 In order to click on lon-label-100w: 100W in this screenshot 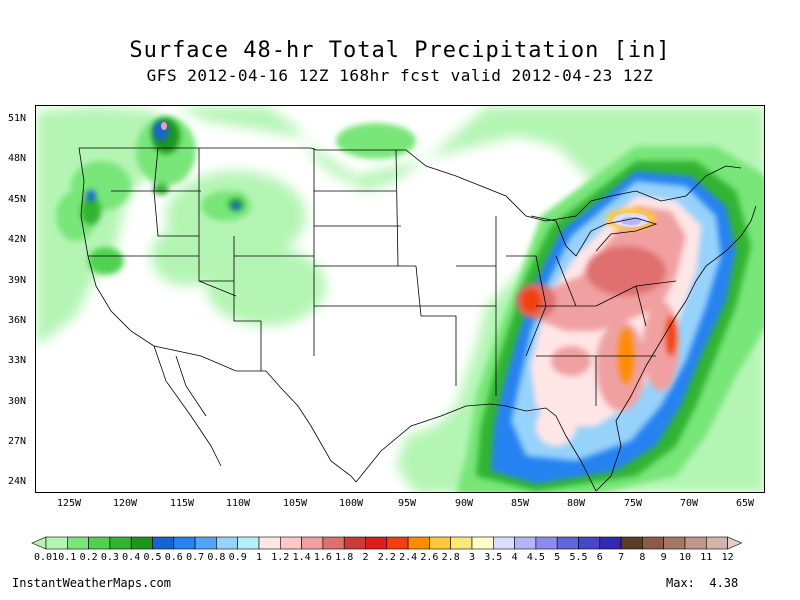, I will do `click(351, 503)`.